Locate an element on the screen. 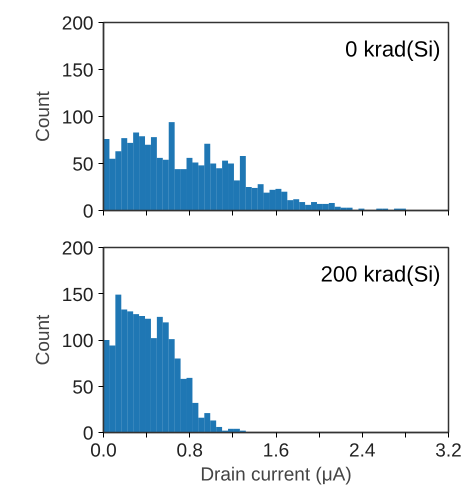 This screenshot has width=469, height=499. x-tick-label: 3.2 is located at coordinates (448, 451).